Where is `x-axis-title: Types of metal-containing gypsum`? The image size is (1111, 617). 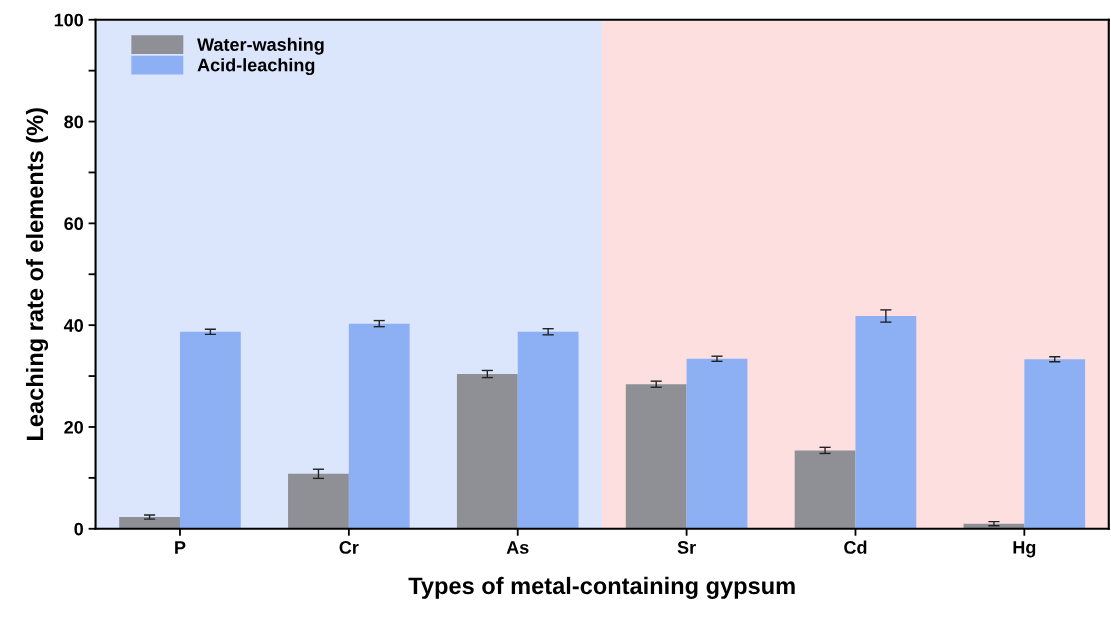 x-axis-title: Types of metal-containing gypsum is located at coordinates (601, 587).